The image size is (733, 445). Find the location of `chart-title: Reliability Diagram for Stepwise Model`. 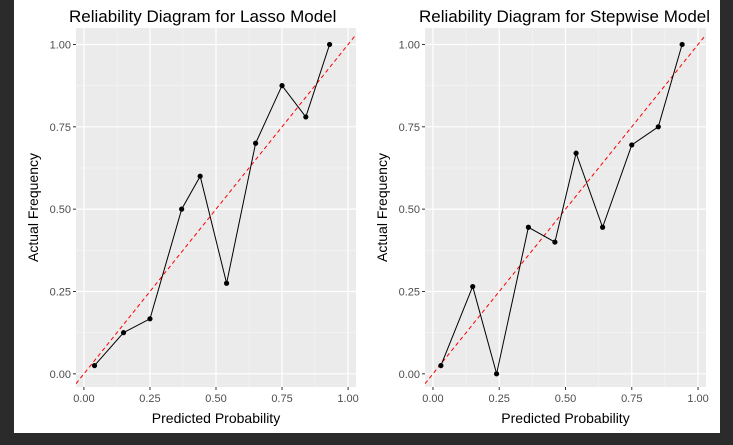

chart-title: Reliability Diagram for Stepwise Model is located at coordinates (564, 16).